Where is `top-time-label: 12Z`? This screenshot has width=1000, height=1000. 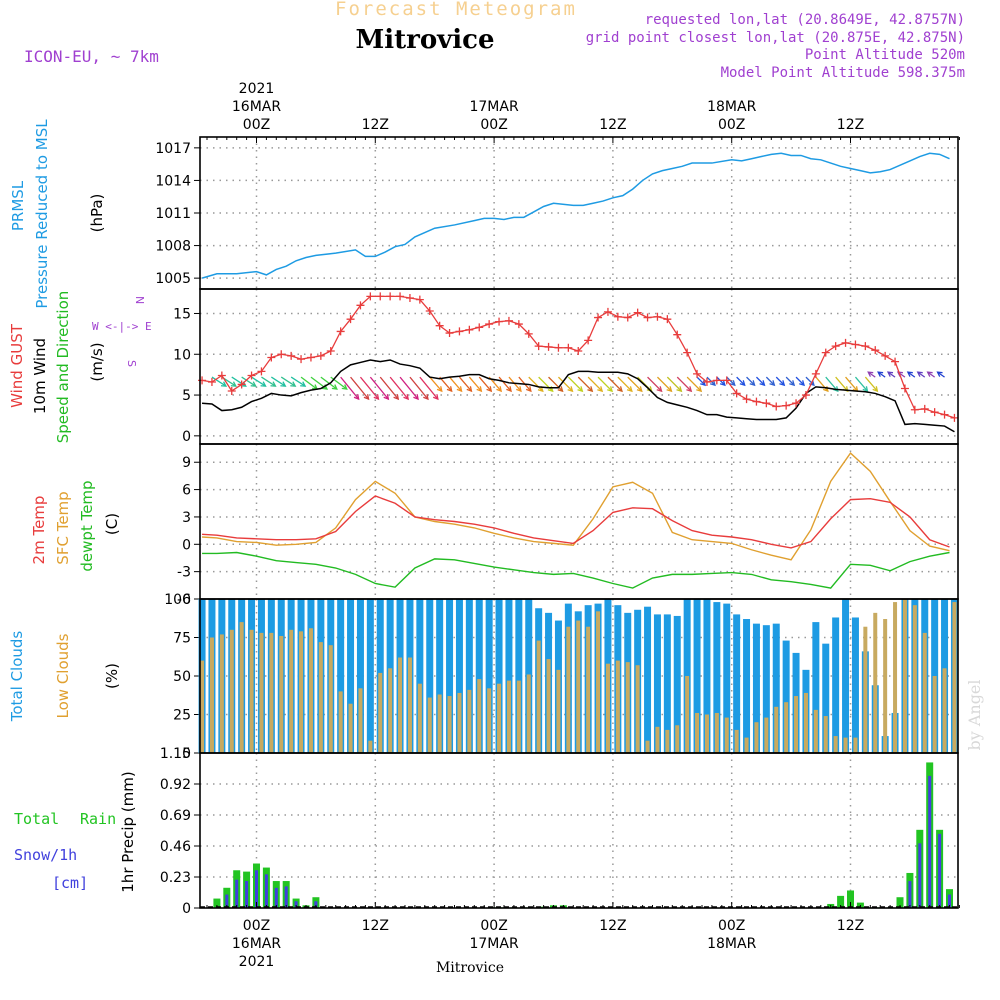
top-time-label: 12Z is located at coordinates (612, 125).